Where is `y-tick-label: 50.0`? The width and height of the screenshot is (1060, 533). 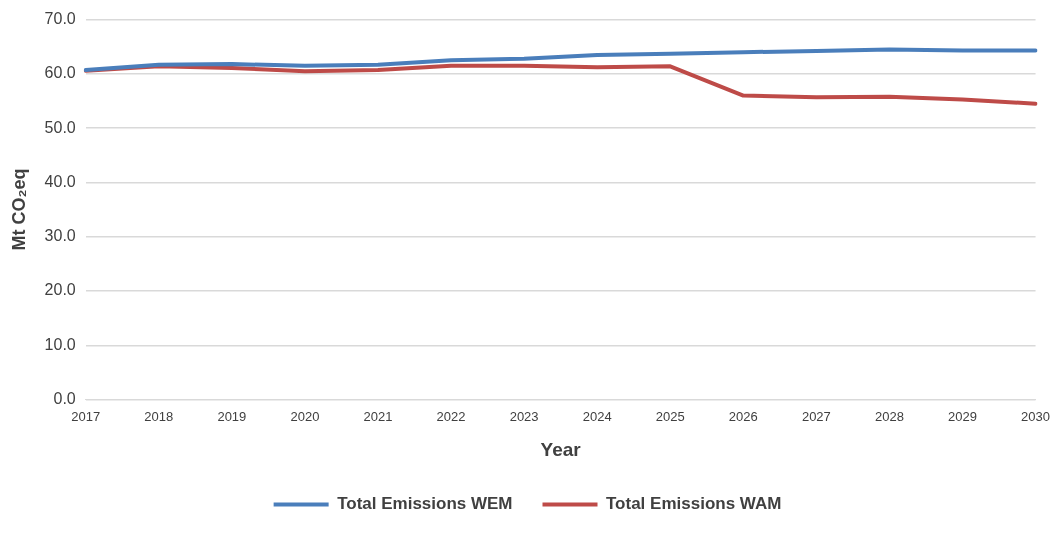 y-tick-label: 50.0 is located at coordinates (60, 127).